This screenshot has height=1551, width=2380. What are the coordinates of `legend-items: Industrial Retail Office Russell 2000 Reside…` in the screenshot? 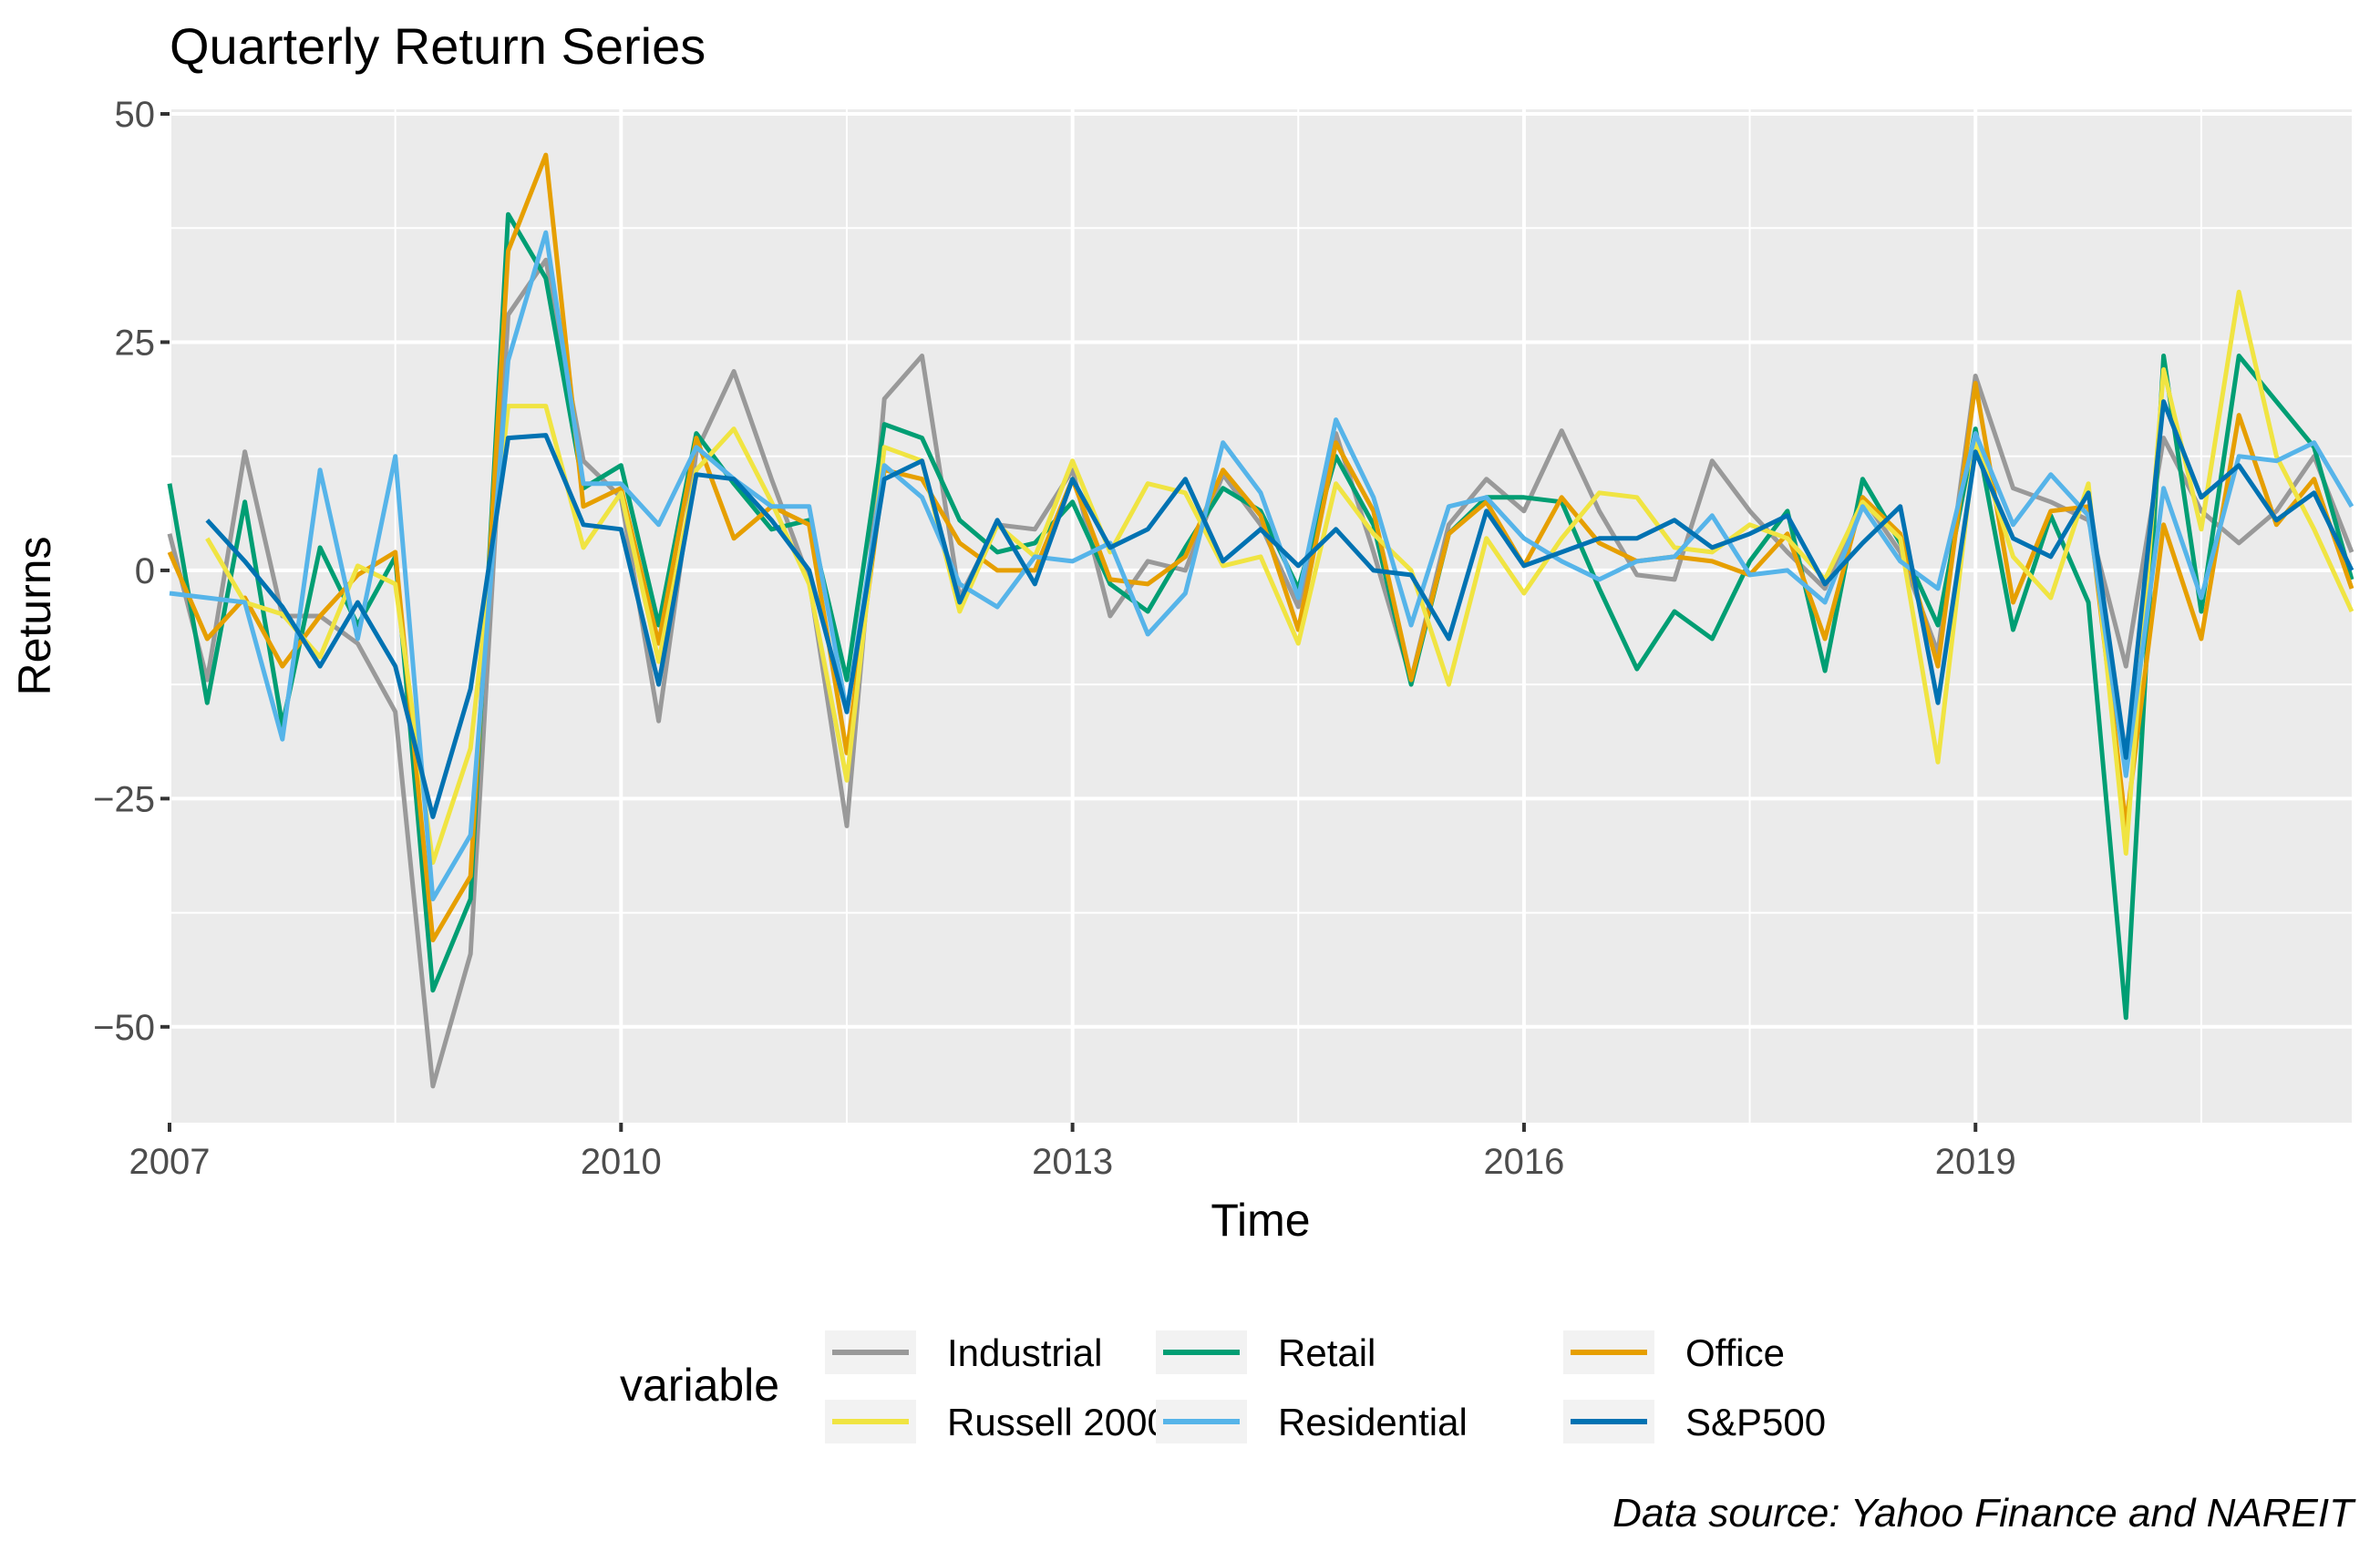 It's located at (1326, 1386).